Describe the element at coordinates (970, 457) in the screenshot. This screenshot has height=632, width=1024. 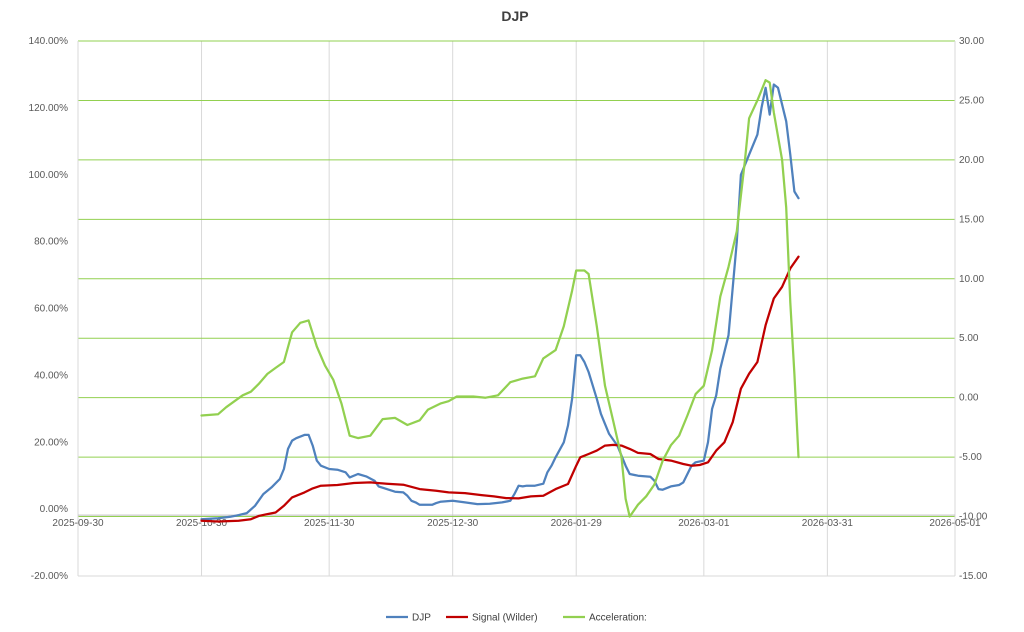
I see `y-right-tick-label: -5.00` at that location.